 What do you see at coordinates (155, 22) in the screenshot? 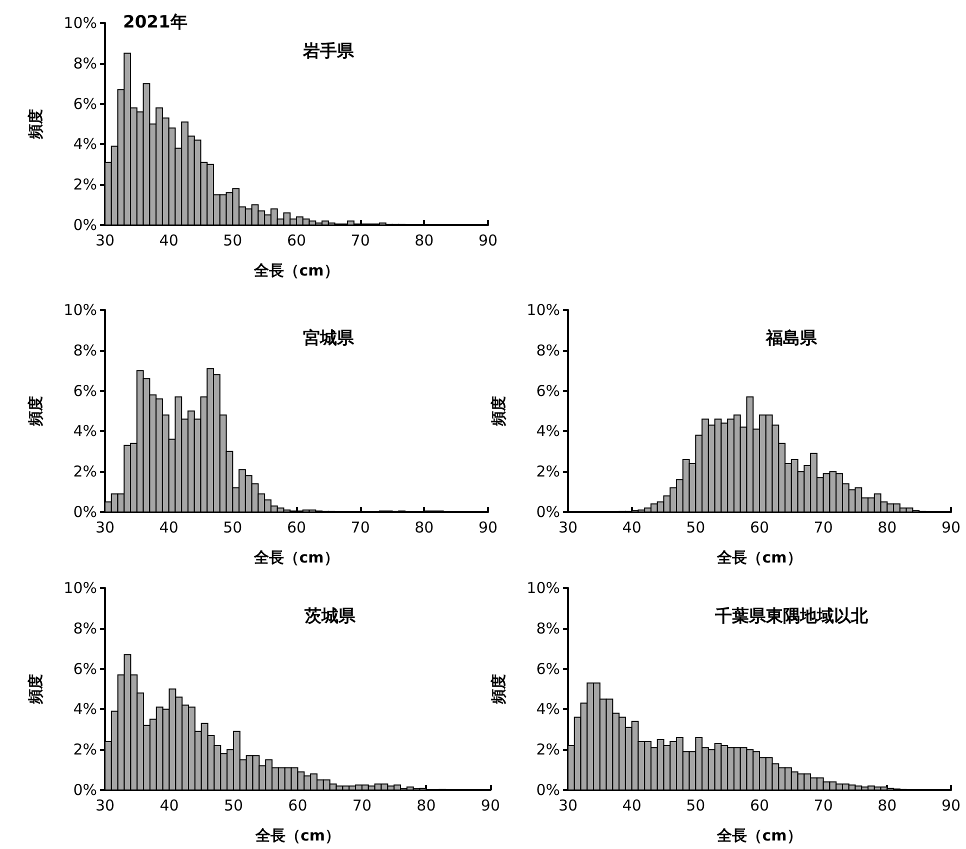
I see `annotation: 2021年` at bounding box center [155, 22].